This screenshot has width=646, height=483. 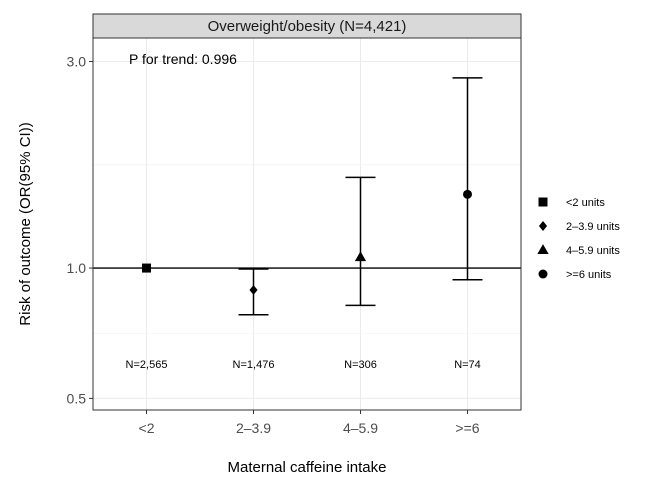 I want to click on x-axis: <2 2–3.9 4–5.9 >=6, so click(x=309, y=423).